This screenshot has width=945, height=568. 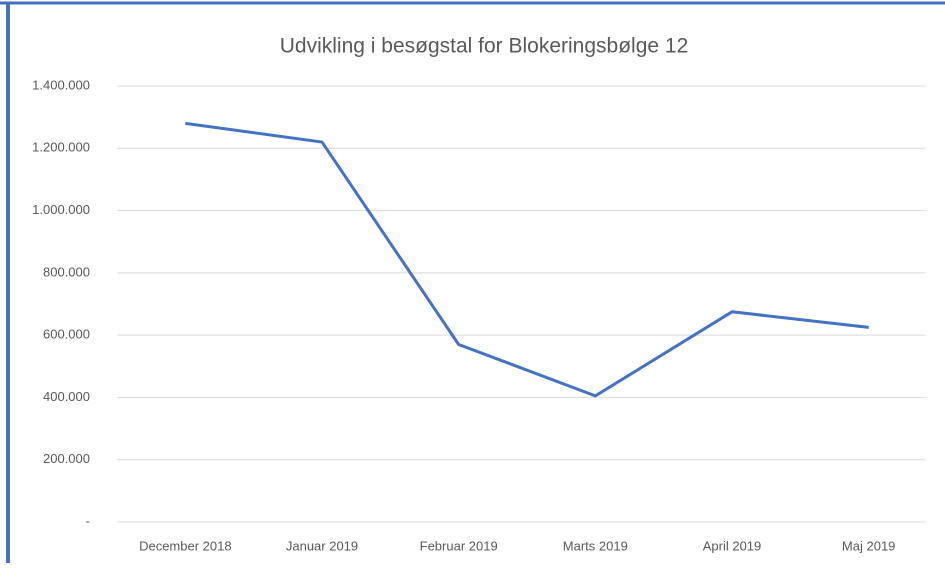 What do you see at coordinates (88, 520) in the screenshot?
I see `y-tick-label: -` at bounding box center [88, 520].